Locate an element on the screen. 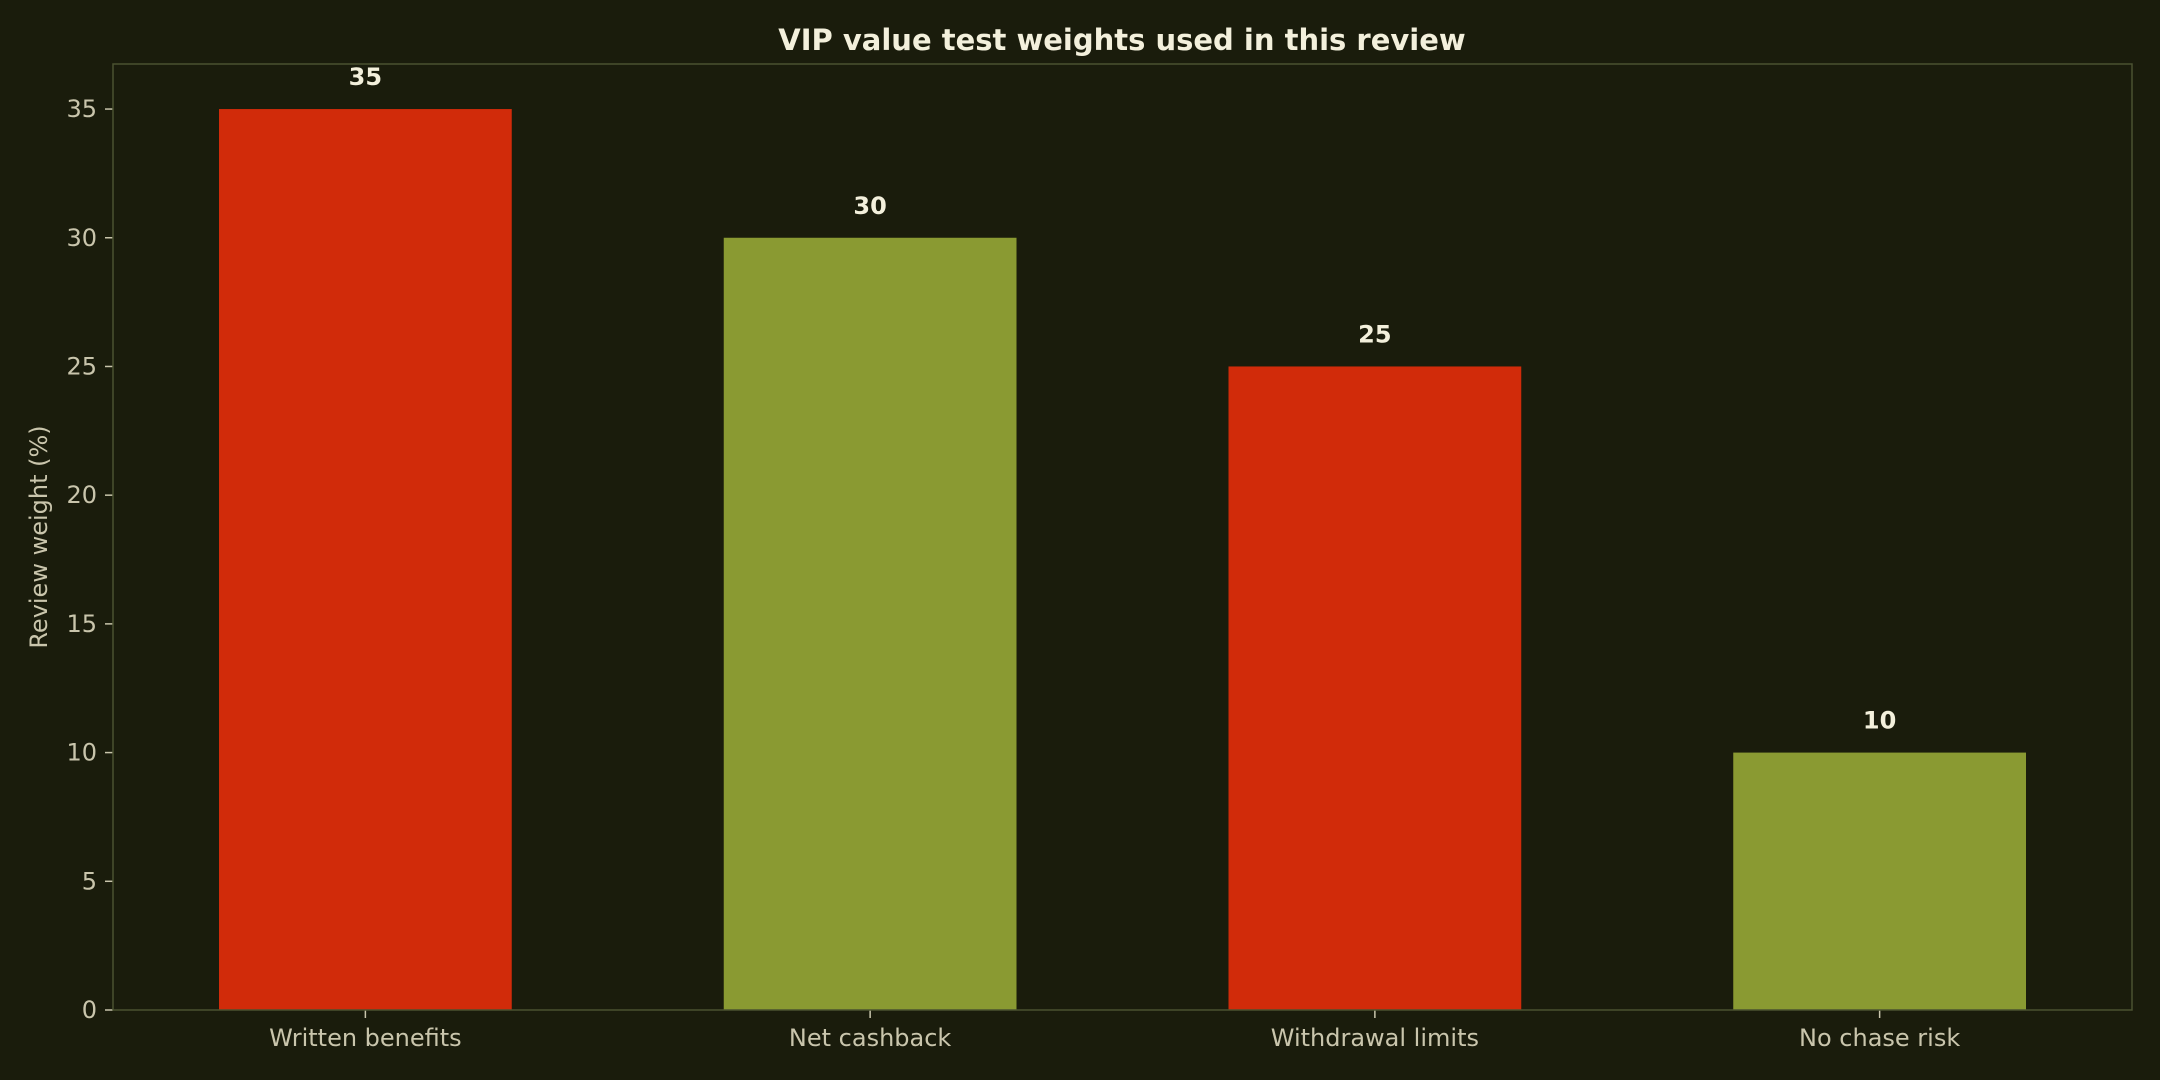  x-tick-label: Written benefits is located at coordinates (365, 1038).